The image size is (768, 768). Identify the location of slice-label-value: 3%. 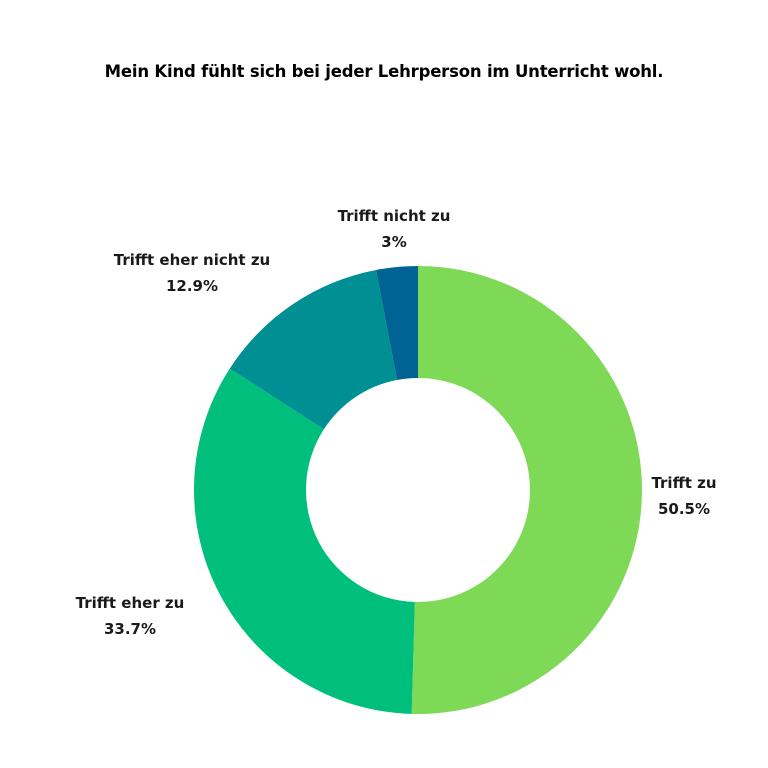
(393, 242).